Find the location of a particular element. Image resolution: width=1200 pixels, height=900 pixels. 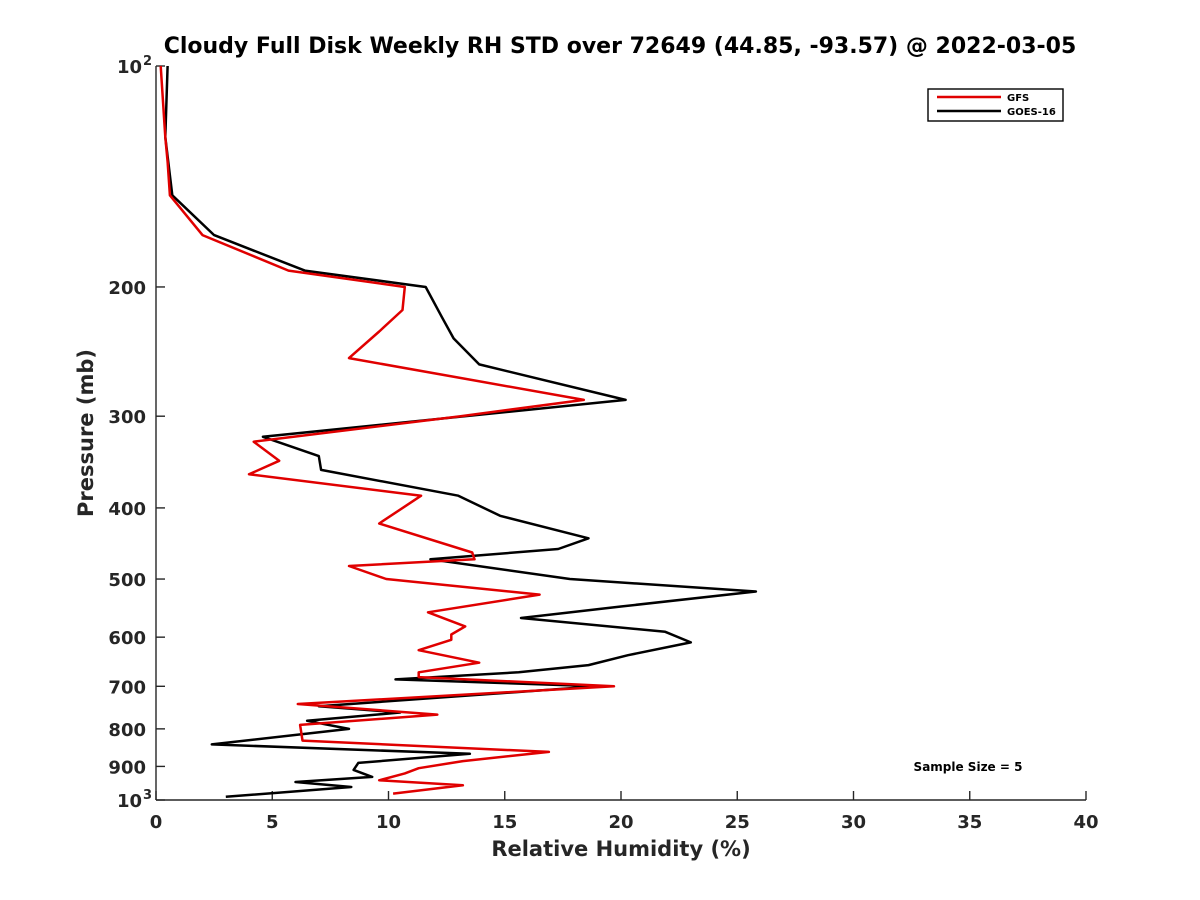

y-tick-label: 200 is located at coordinates (127, 288).